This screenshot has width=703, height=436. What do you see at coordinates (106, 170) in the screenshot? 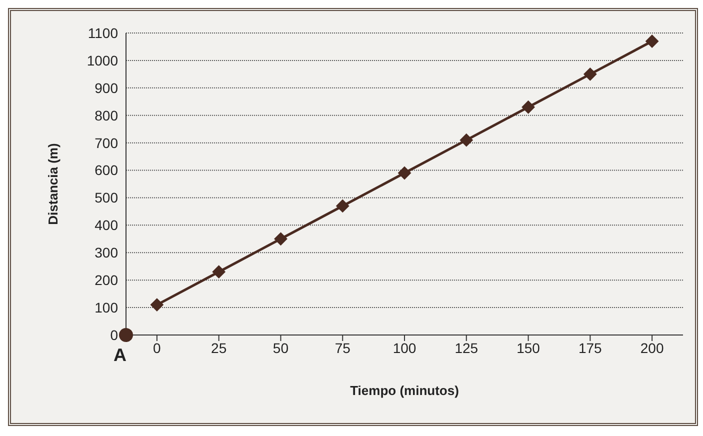
I see `y-tick-label: 600` at bounding box center [106, 170].